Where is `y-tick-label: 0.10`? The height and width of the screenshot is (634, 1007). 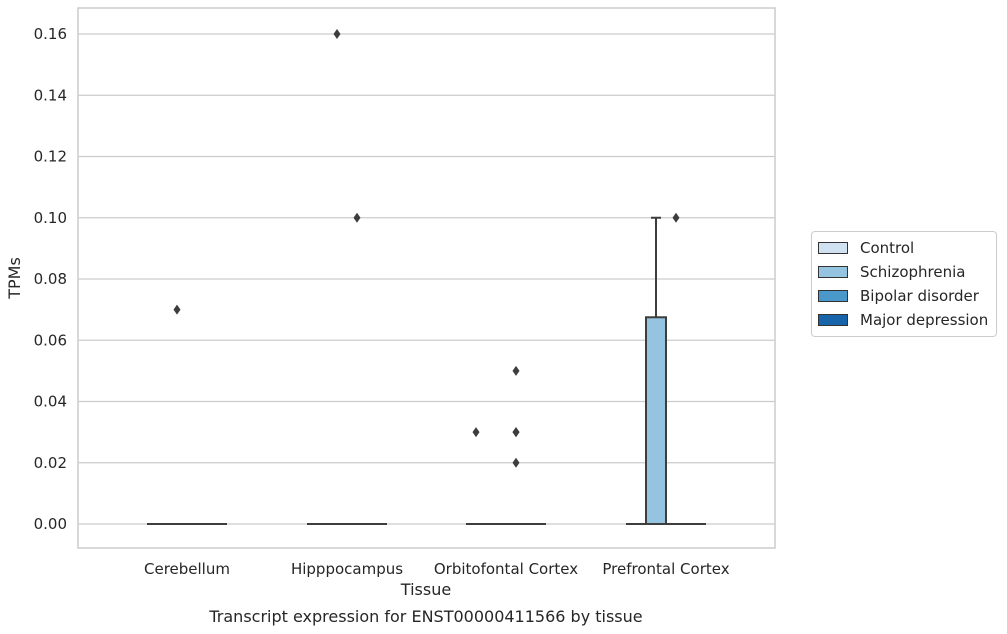 y-tick-label: 0.10 is located at coordinates (50, 218).